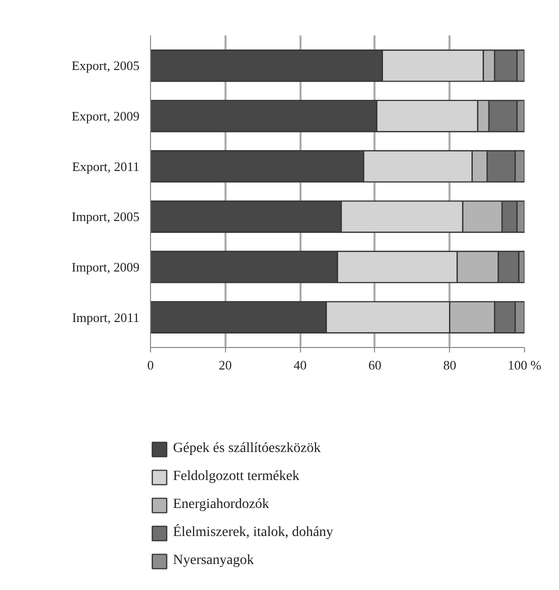  I want to click on x-tick-label: 20, so click(225, 365).